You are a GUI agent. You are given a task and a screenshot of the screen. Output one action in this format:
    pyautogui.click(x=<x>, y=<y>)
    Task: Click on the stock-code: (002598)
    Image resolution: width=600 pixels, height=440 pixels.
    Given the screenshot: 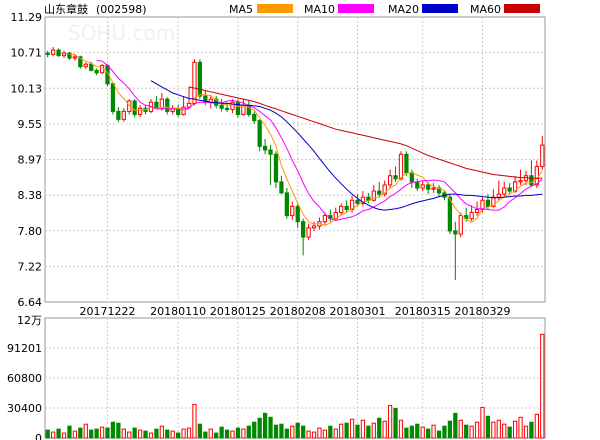 What is the action you would take?
    pyautogui.click(x=121, y=9)
    